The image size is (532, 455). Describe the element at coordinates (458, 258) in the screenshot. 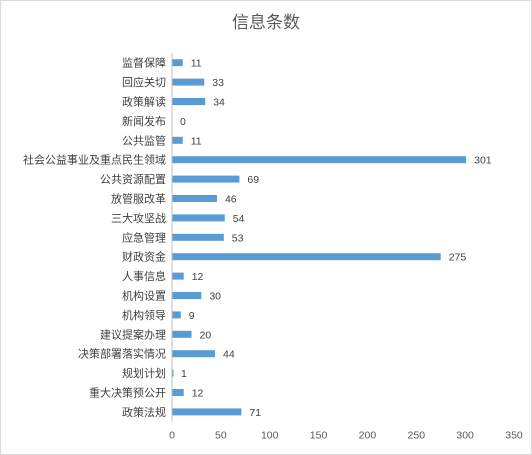

I see `value-label-10: 275` at that location.